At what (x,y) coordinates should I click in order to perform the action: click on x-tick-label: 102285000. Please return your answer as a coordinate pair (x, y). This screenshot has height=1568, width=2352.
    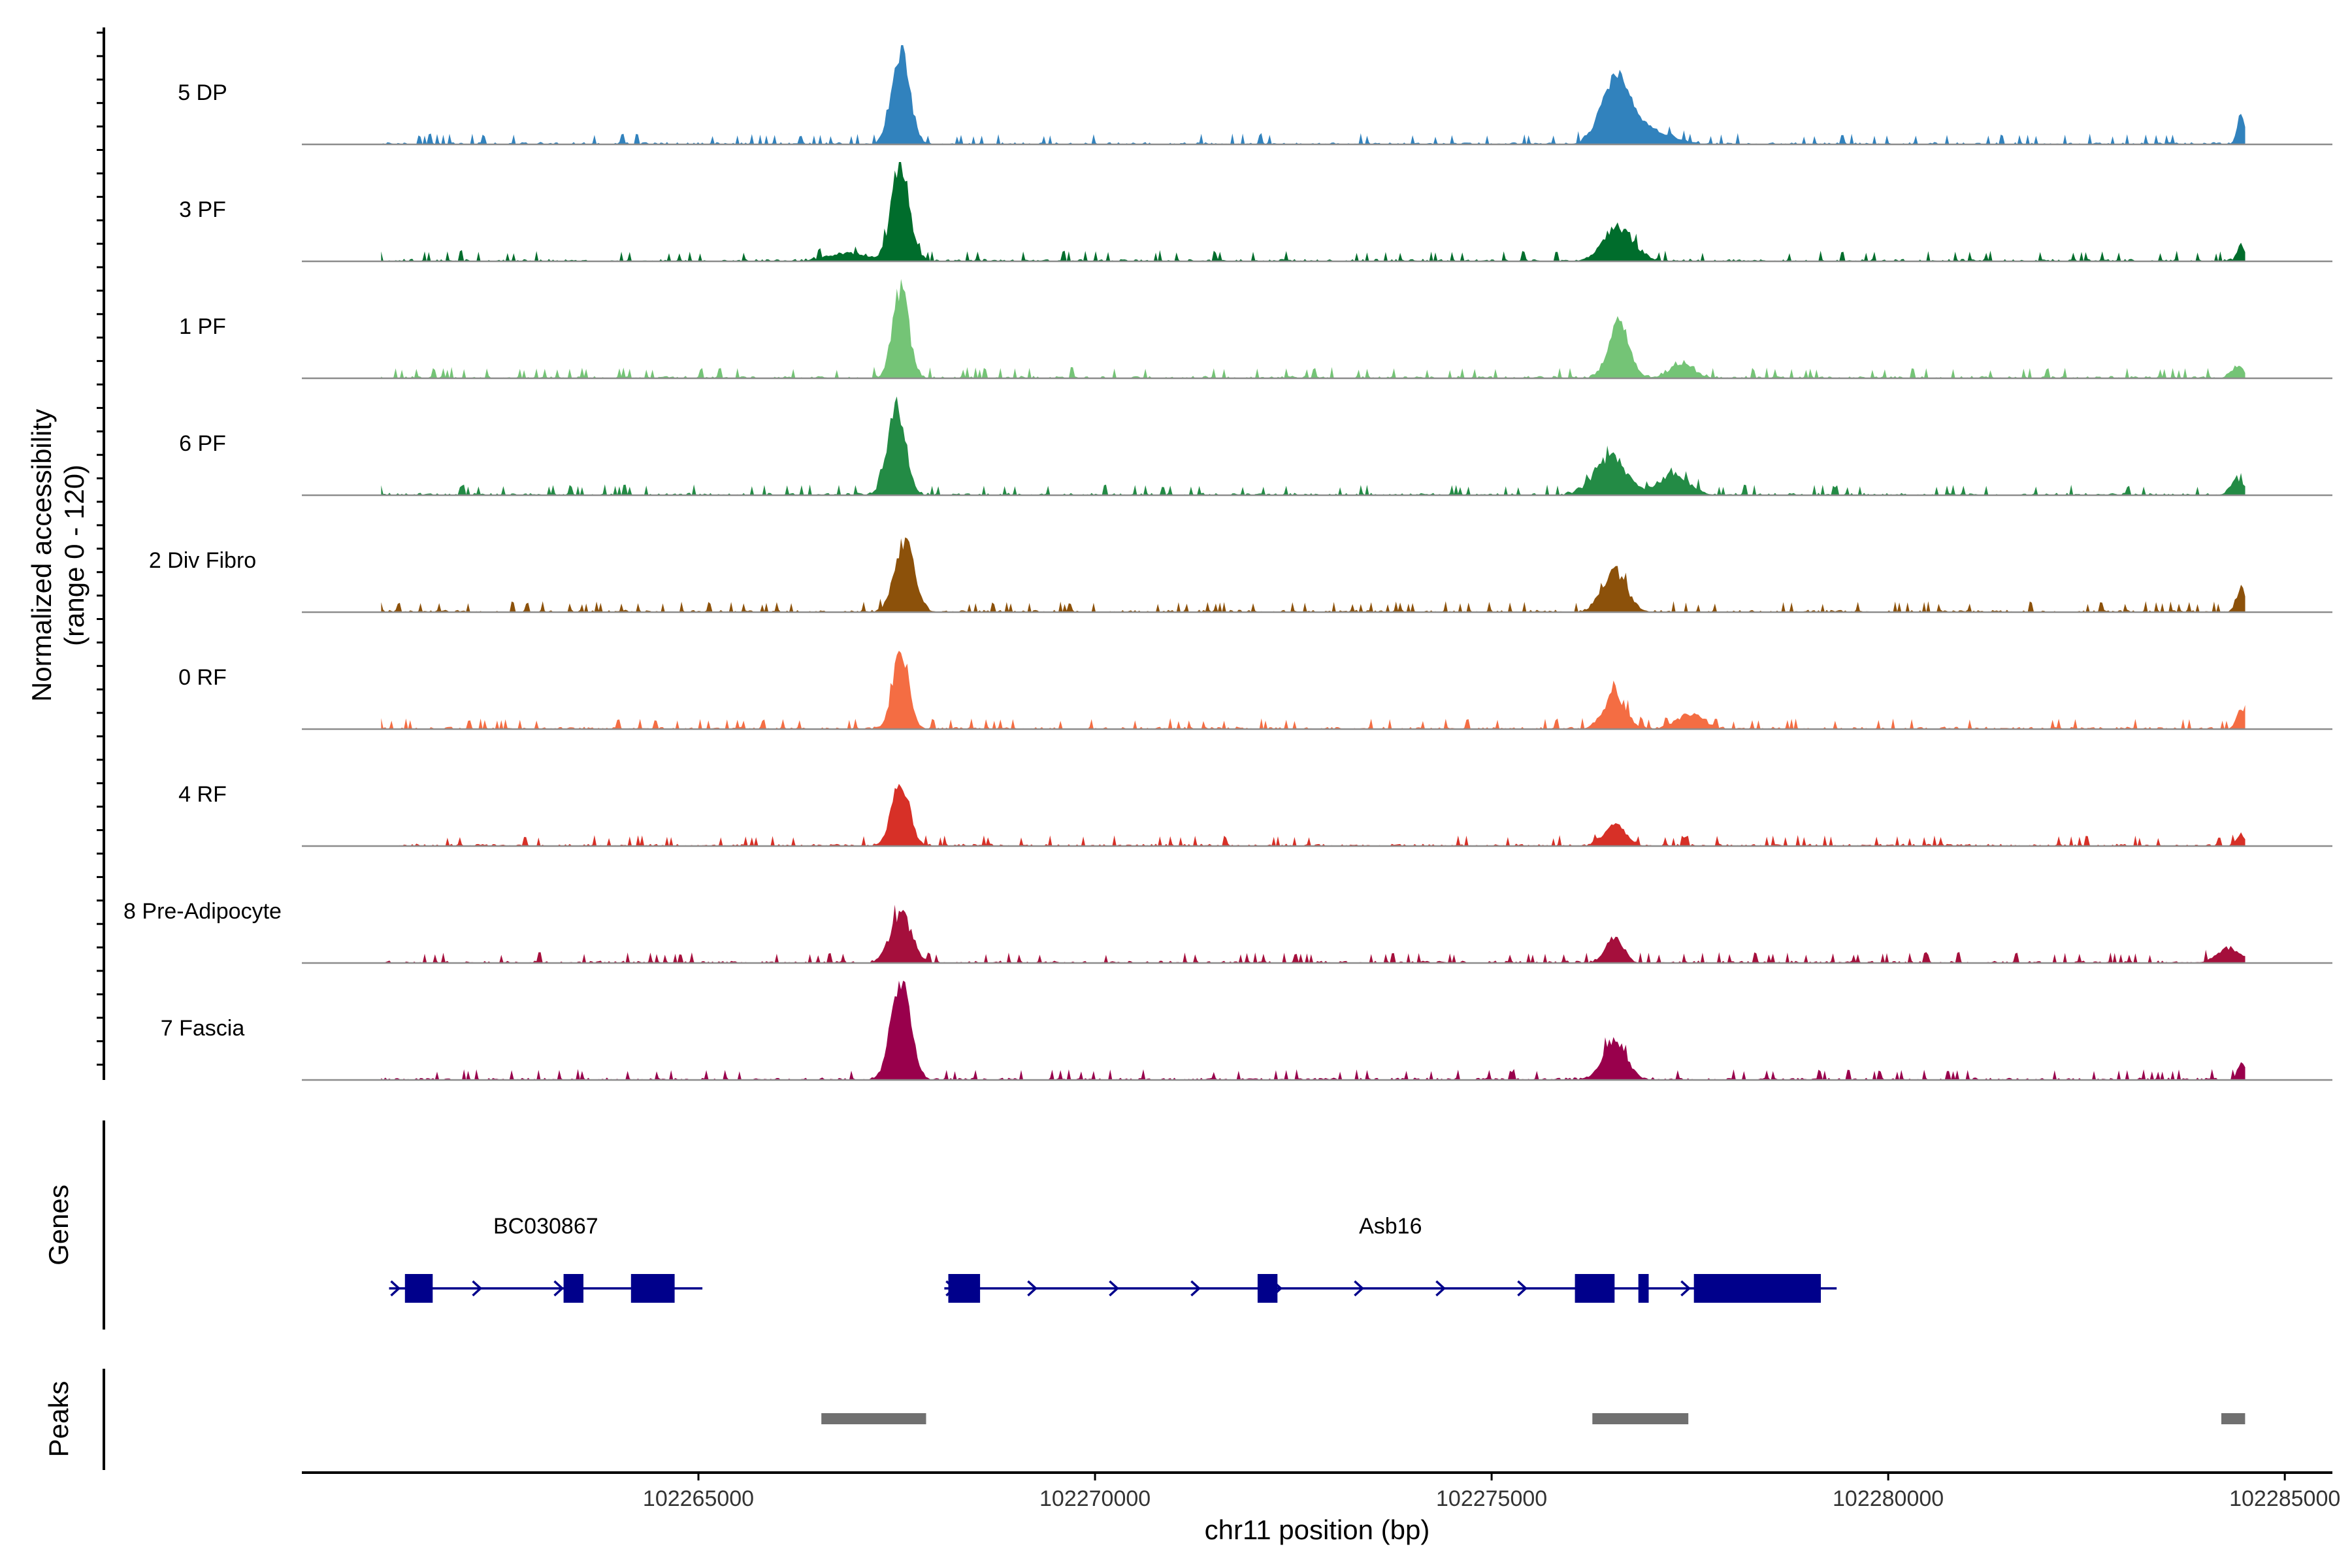
    Looking at the image, I should click on (2284, 1498).